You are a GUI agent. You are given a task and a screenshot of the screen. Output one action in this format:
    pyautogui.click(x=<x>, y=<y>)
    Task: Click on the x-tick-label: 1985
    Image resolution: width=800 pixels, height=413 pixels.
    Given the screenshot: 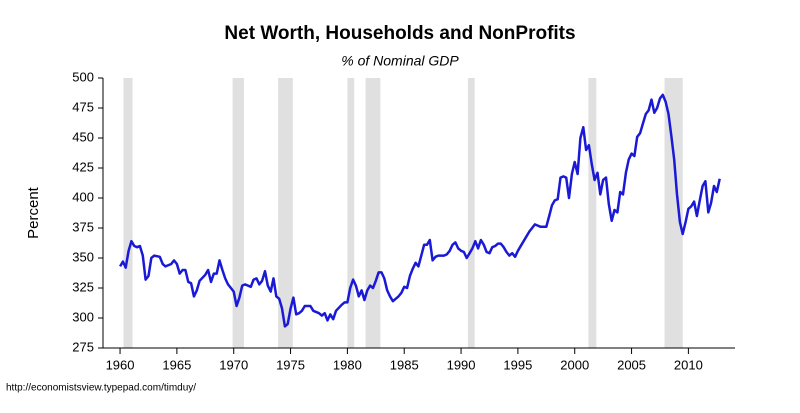 What is the action you would take?
    pyautogui.click(x=404, y=364)
    